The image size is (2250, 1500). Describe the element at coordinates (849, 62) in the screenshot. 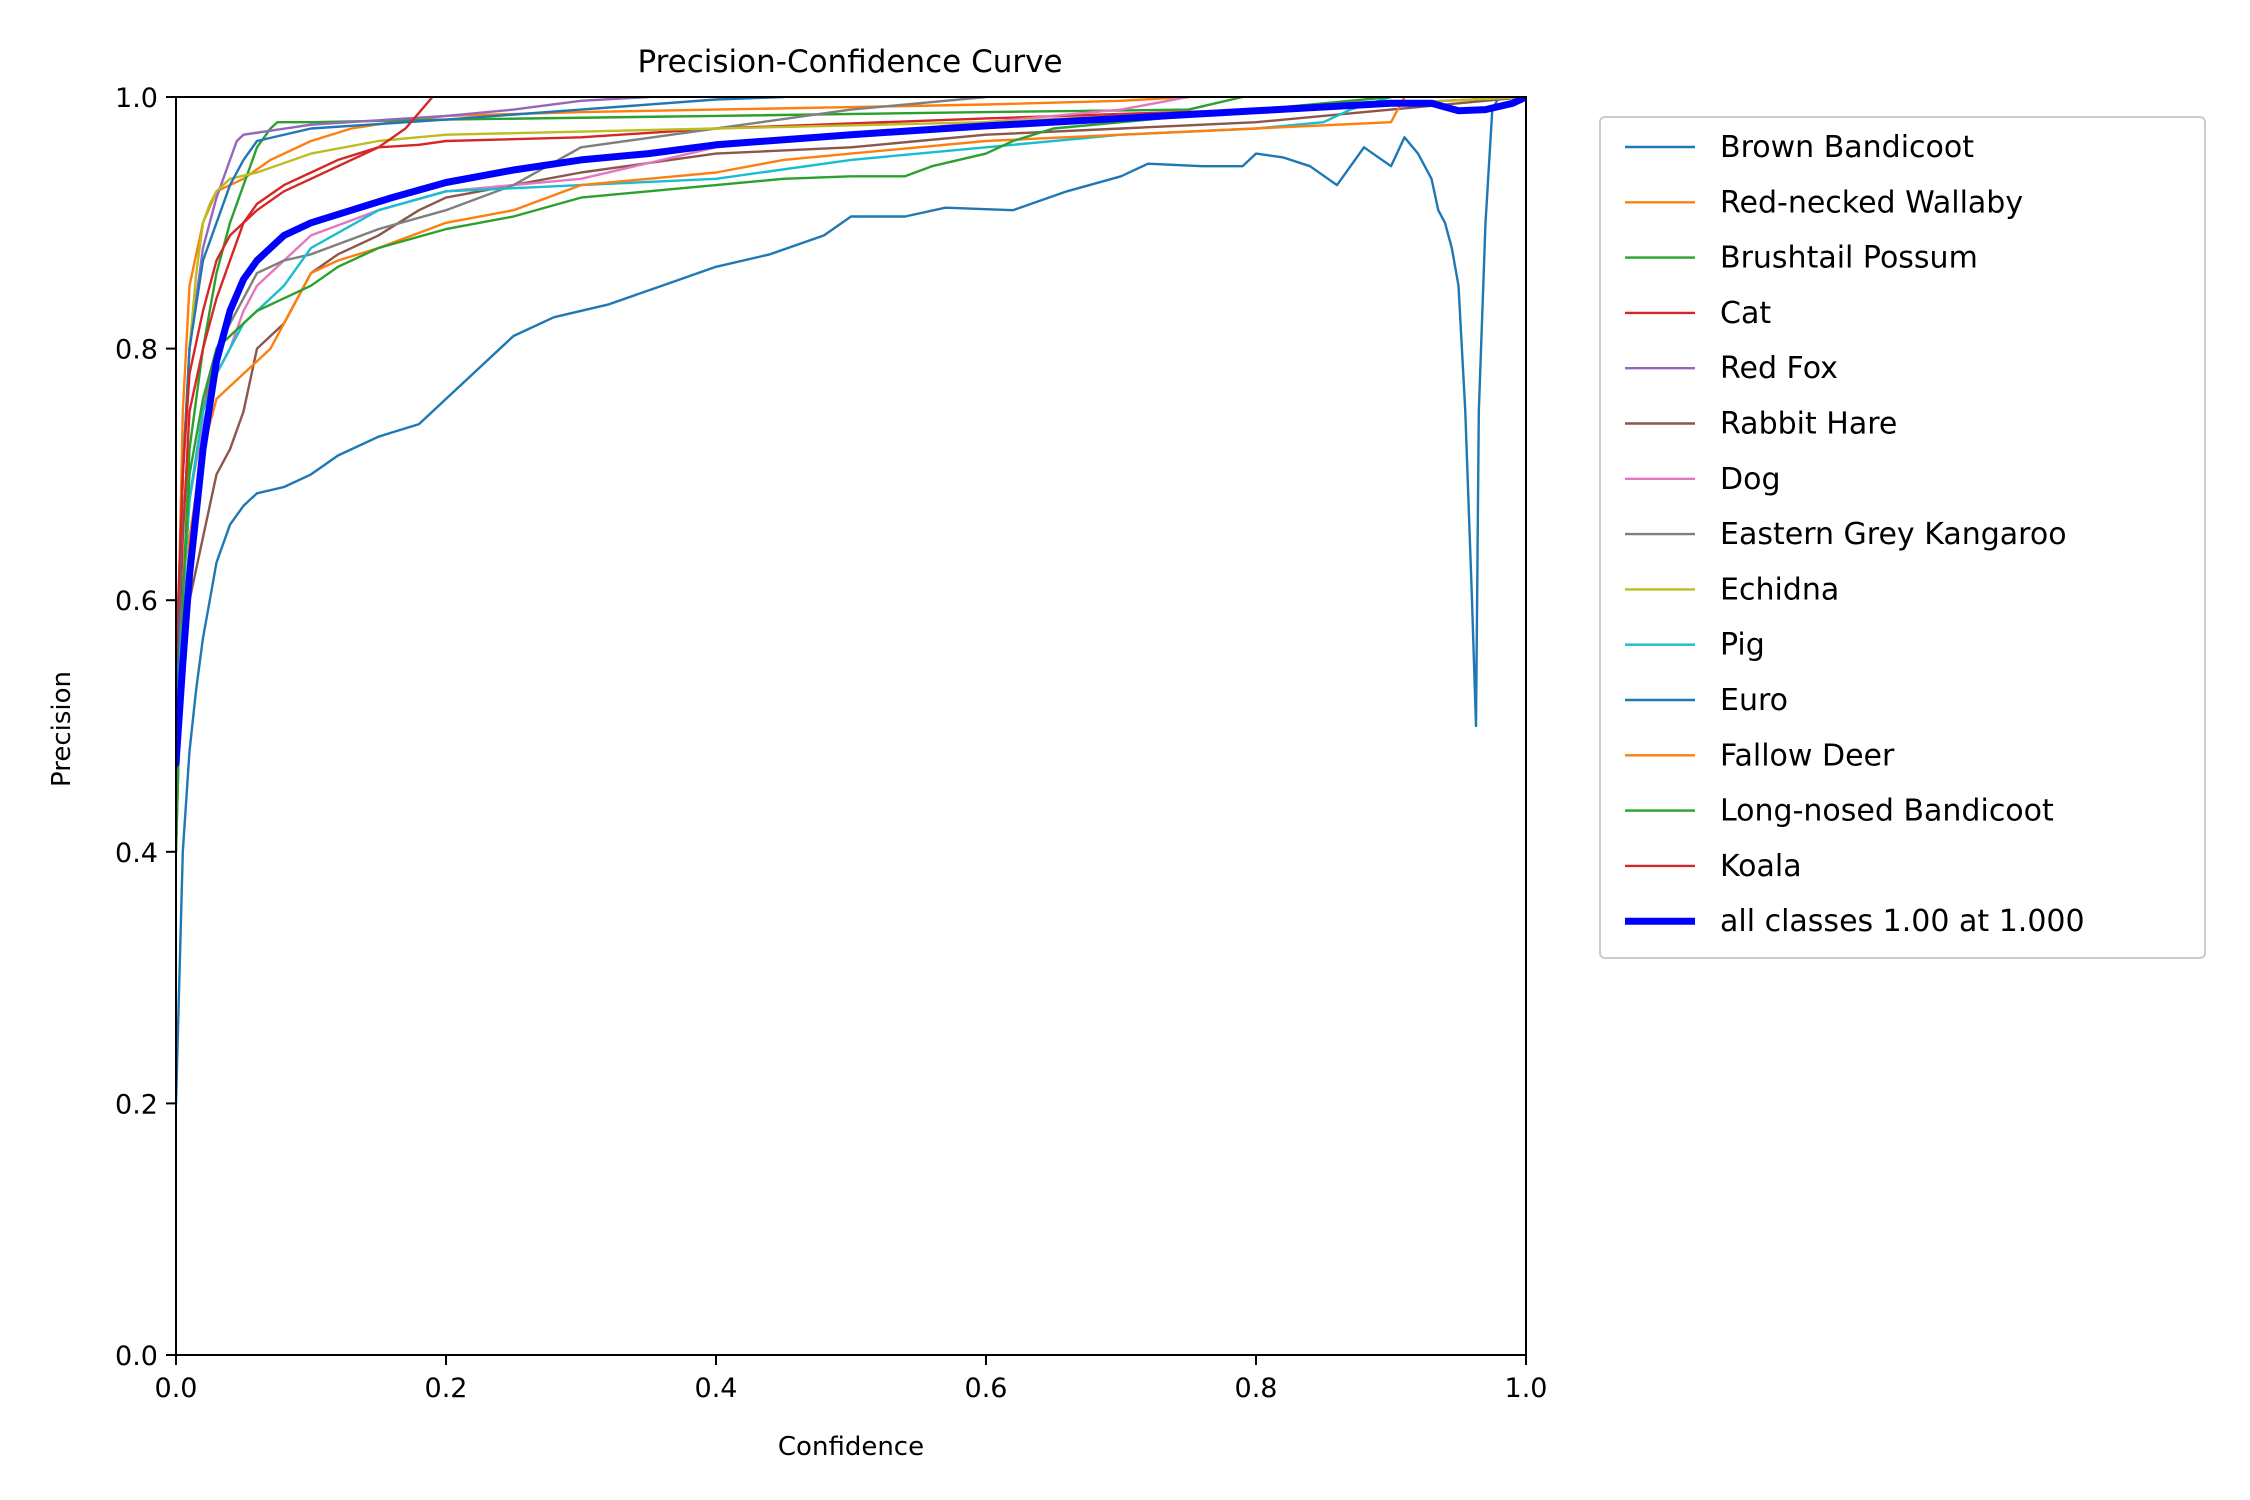

I see `chart-title: Precision-Confidence Curve` at that location.